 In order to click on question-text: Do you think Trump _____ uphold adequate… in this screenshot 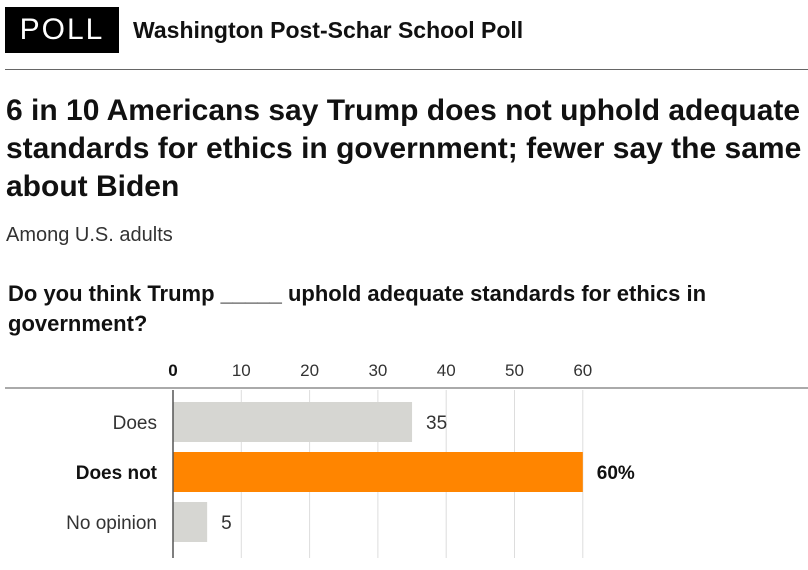, I will do `click(357, 308)`.